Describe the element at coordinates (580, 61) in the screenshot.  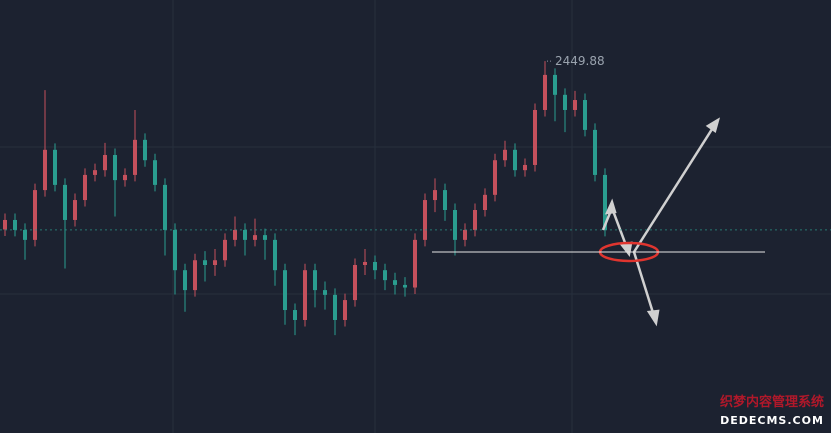
I see `high-label: 2449.88` at that location.